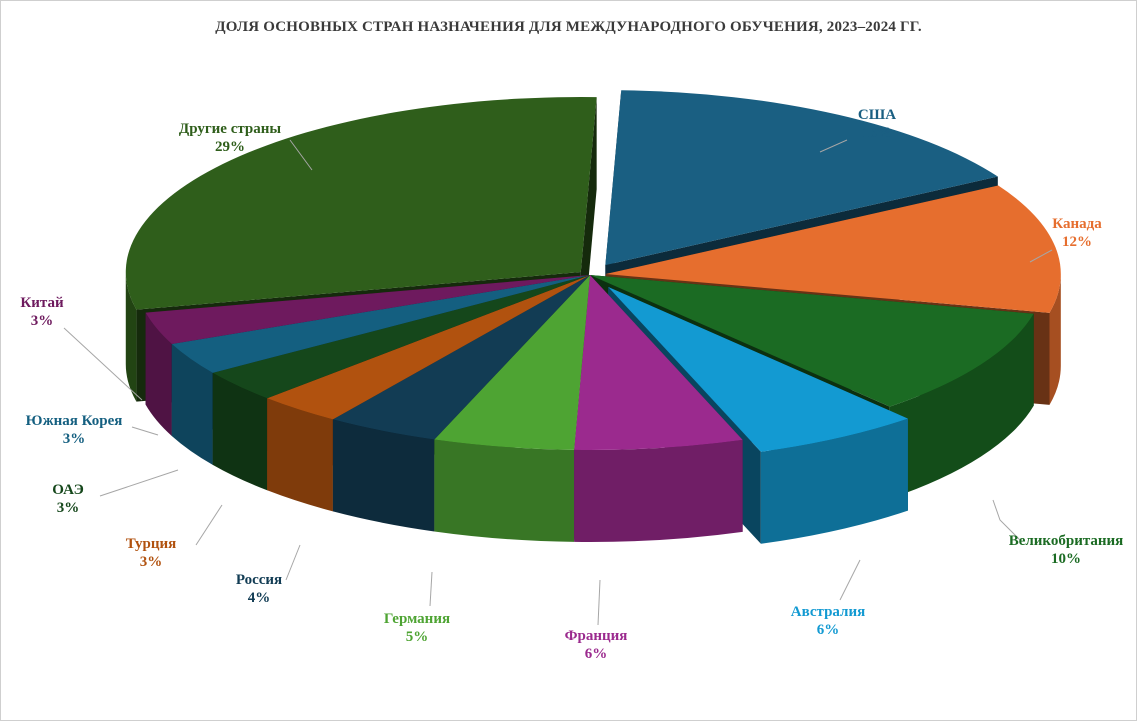 The width and height of the screenshot is (1137, 721). I want to click on slice-label-name: США, so click(877, 115).